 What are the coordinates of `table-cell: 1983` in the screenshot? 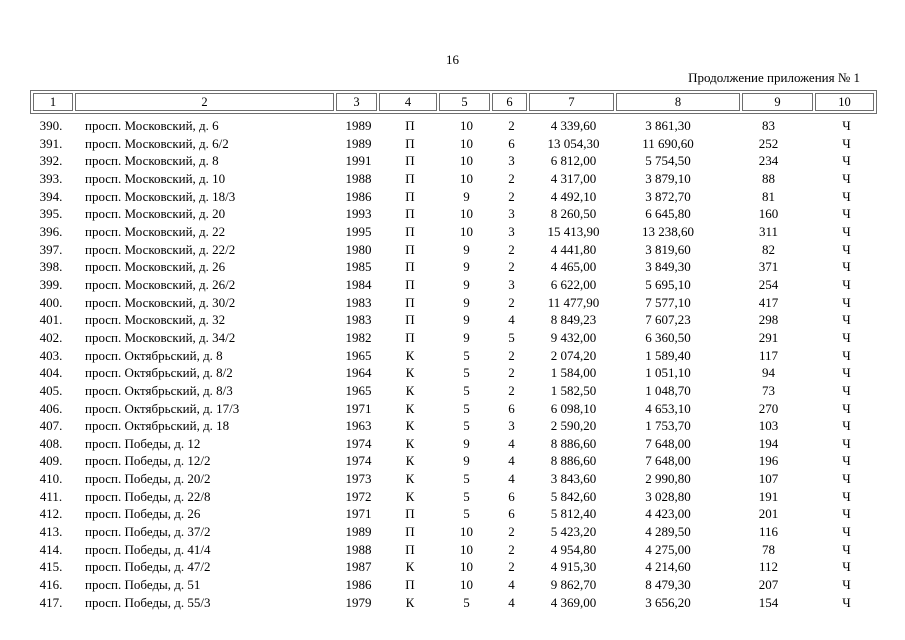 It's located at (358, 302).